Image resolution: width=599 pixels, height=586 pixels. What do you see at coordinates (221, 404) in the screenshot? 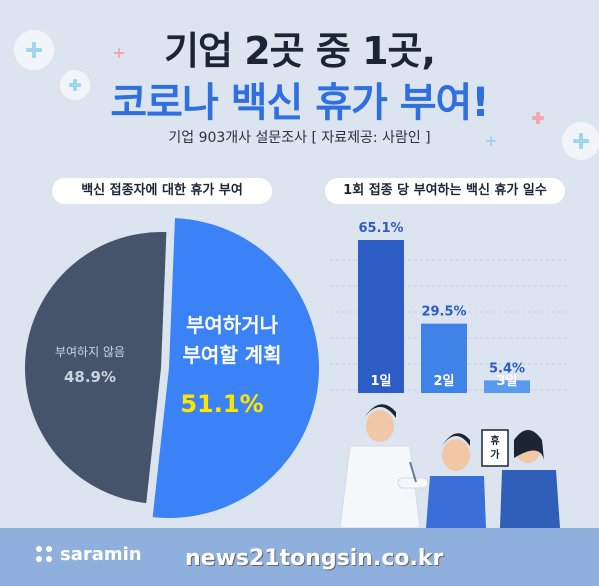
I see `pie-slice-1-value: 51.1%` at bounding box center [221, 404].